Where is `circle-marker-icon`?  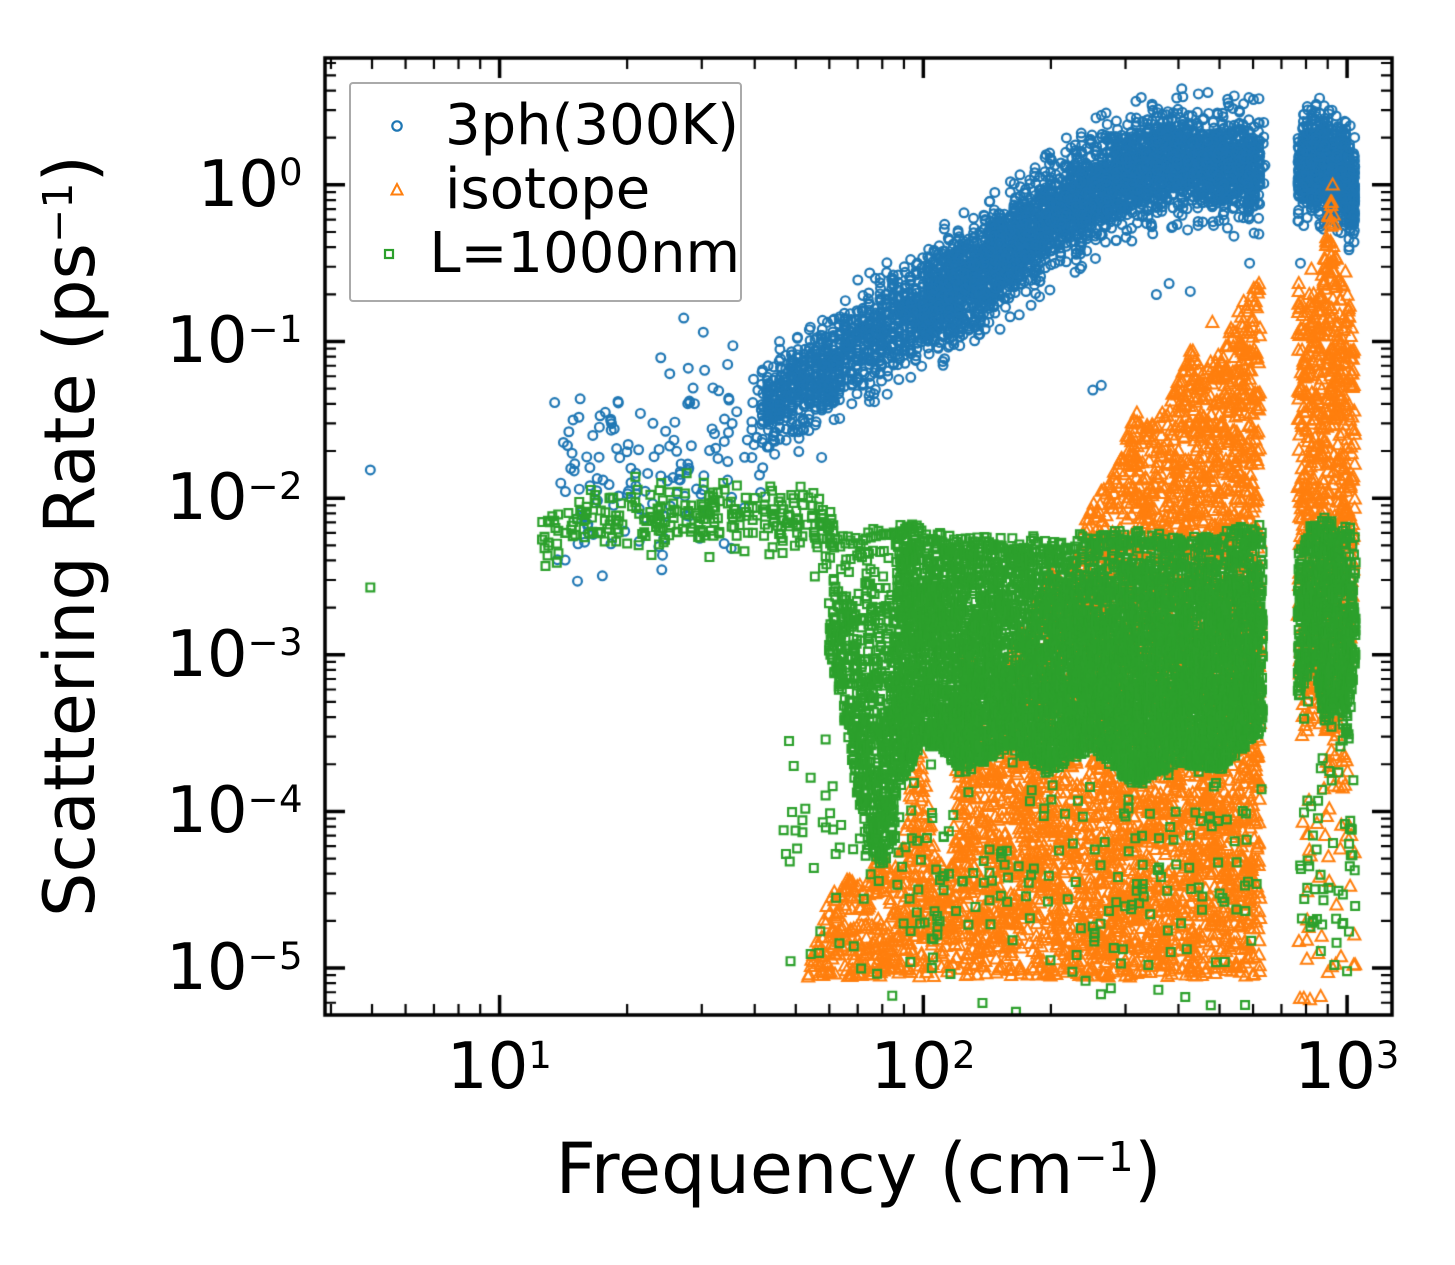 circle-marker-icon is located at coordinates (397, 126).